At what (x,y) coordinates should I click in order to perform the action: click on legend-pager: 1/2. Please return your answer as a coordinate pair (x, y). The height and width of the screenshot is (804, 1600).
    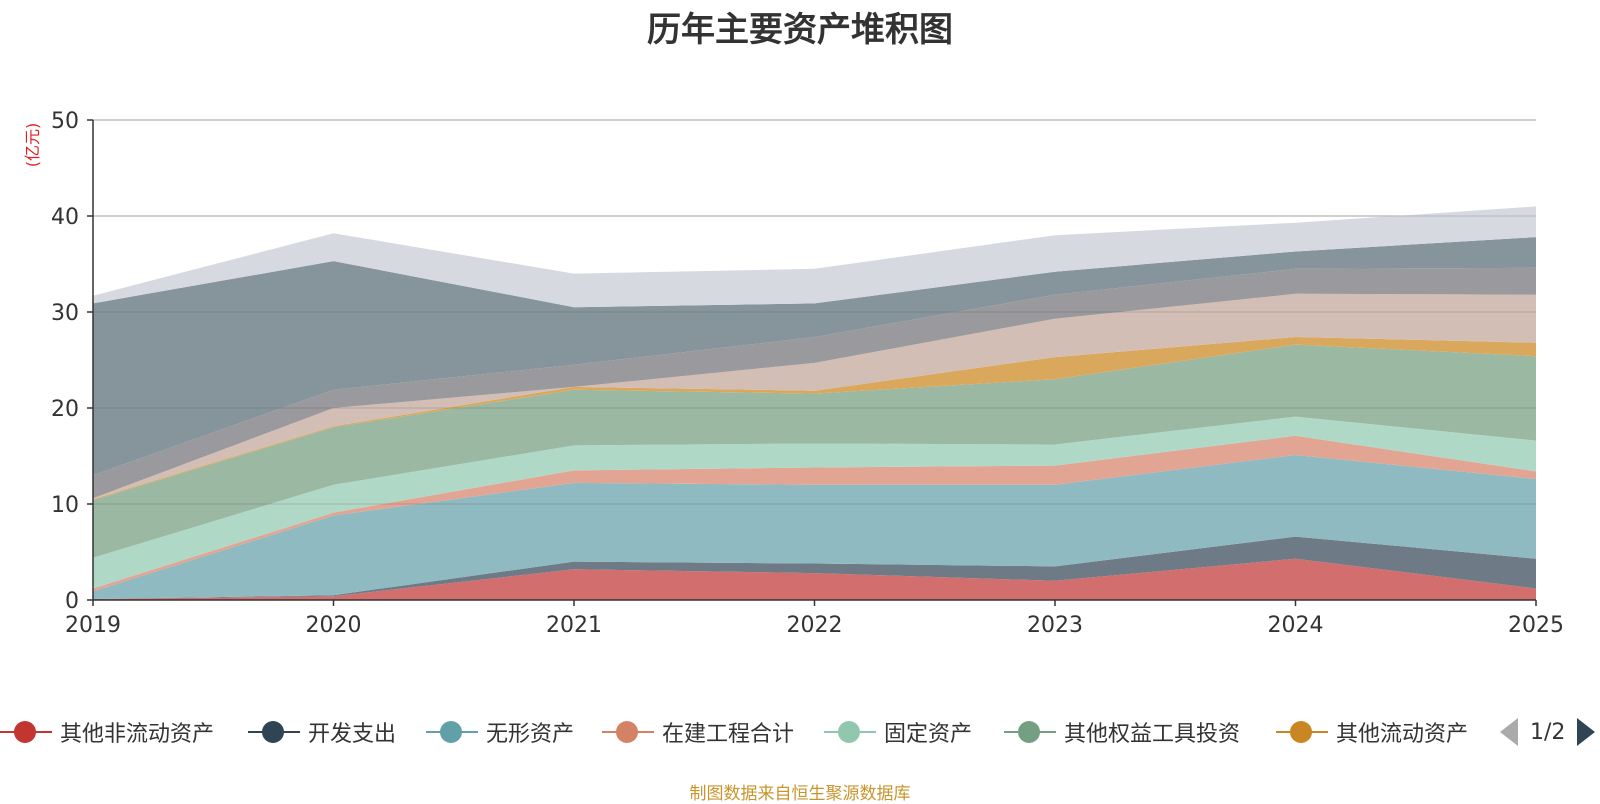
    Looking at the image, I should click on (1548, 732).